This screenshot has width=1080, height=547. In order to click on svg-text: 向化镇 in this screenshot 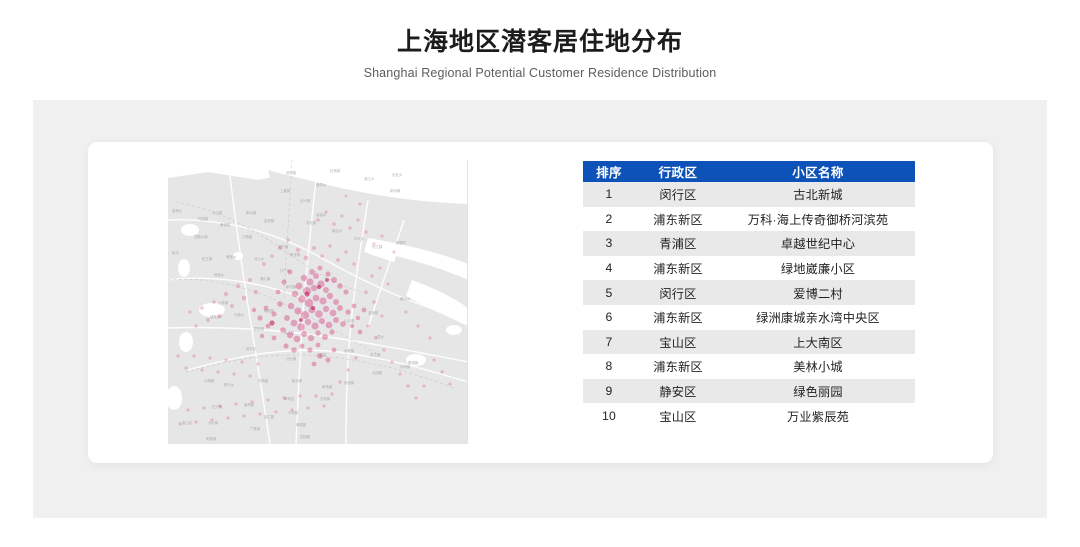, I will do `click(311, 222)`.